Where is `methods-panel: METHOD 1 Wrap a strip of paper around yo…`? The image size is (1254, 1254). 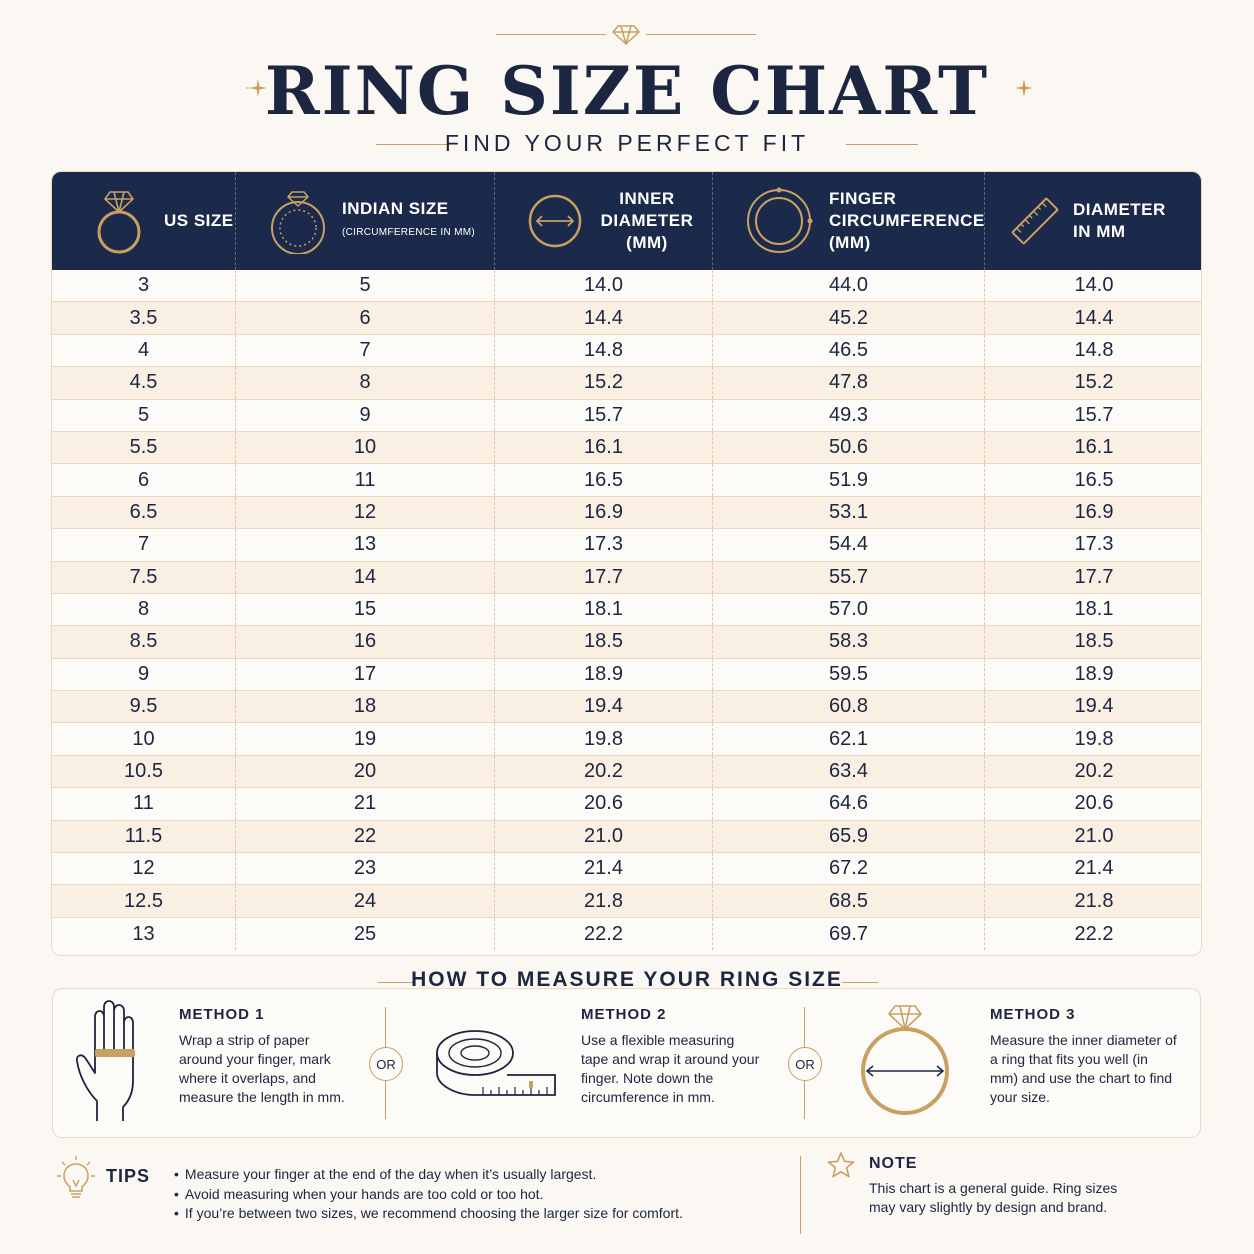 methods-panel: METHOD 1 Wrap a strip of paper around yo… is located at coordinates (626, 1063).